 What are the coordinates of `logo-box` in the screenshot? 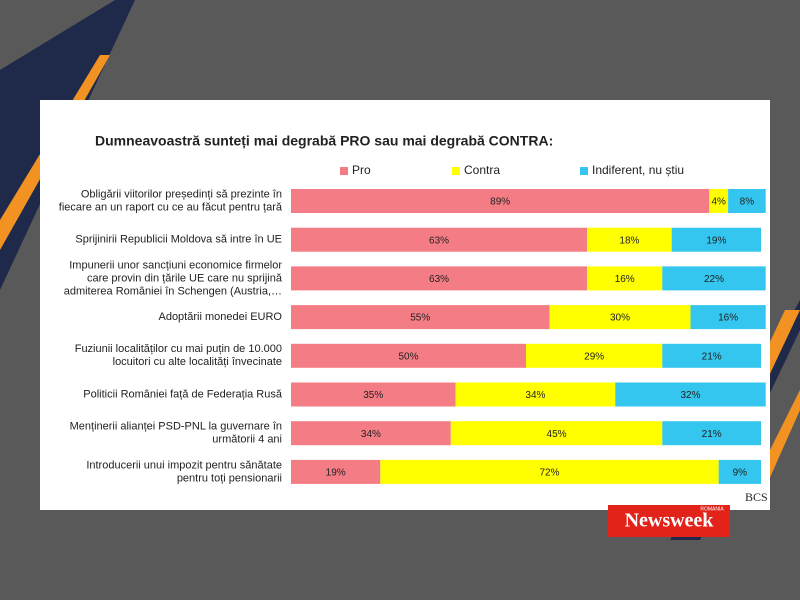 It's located at (669, 521).